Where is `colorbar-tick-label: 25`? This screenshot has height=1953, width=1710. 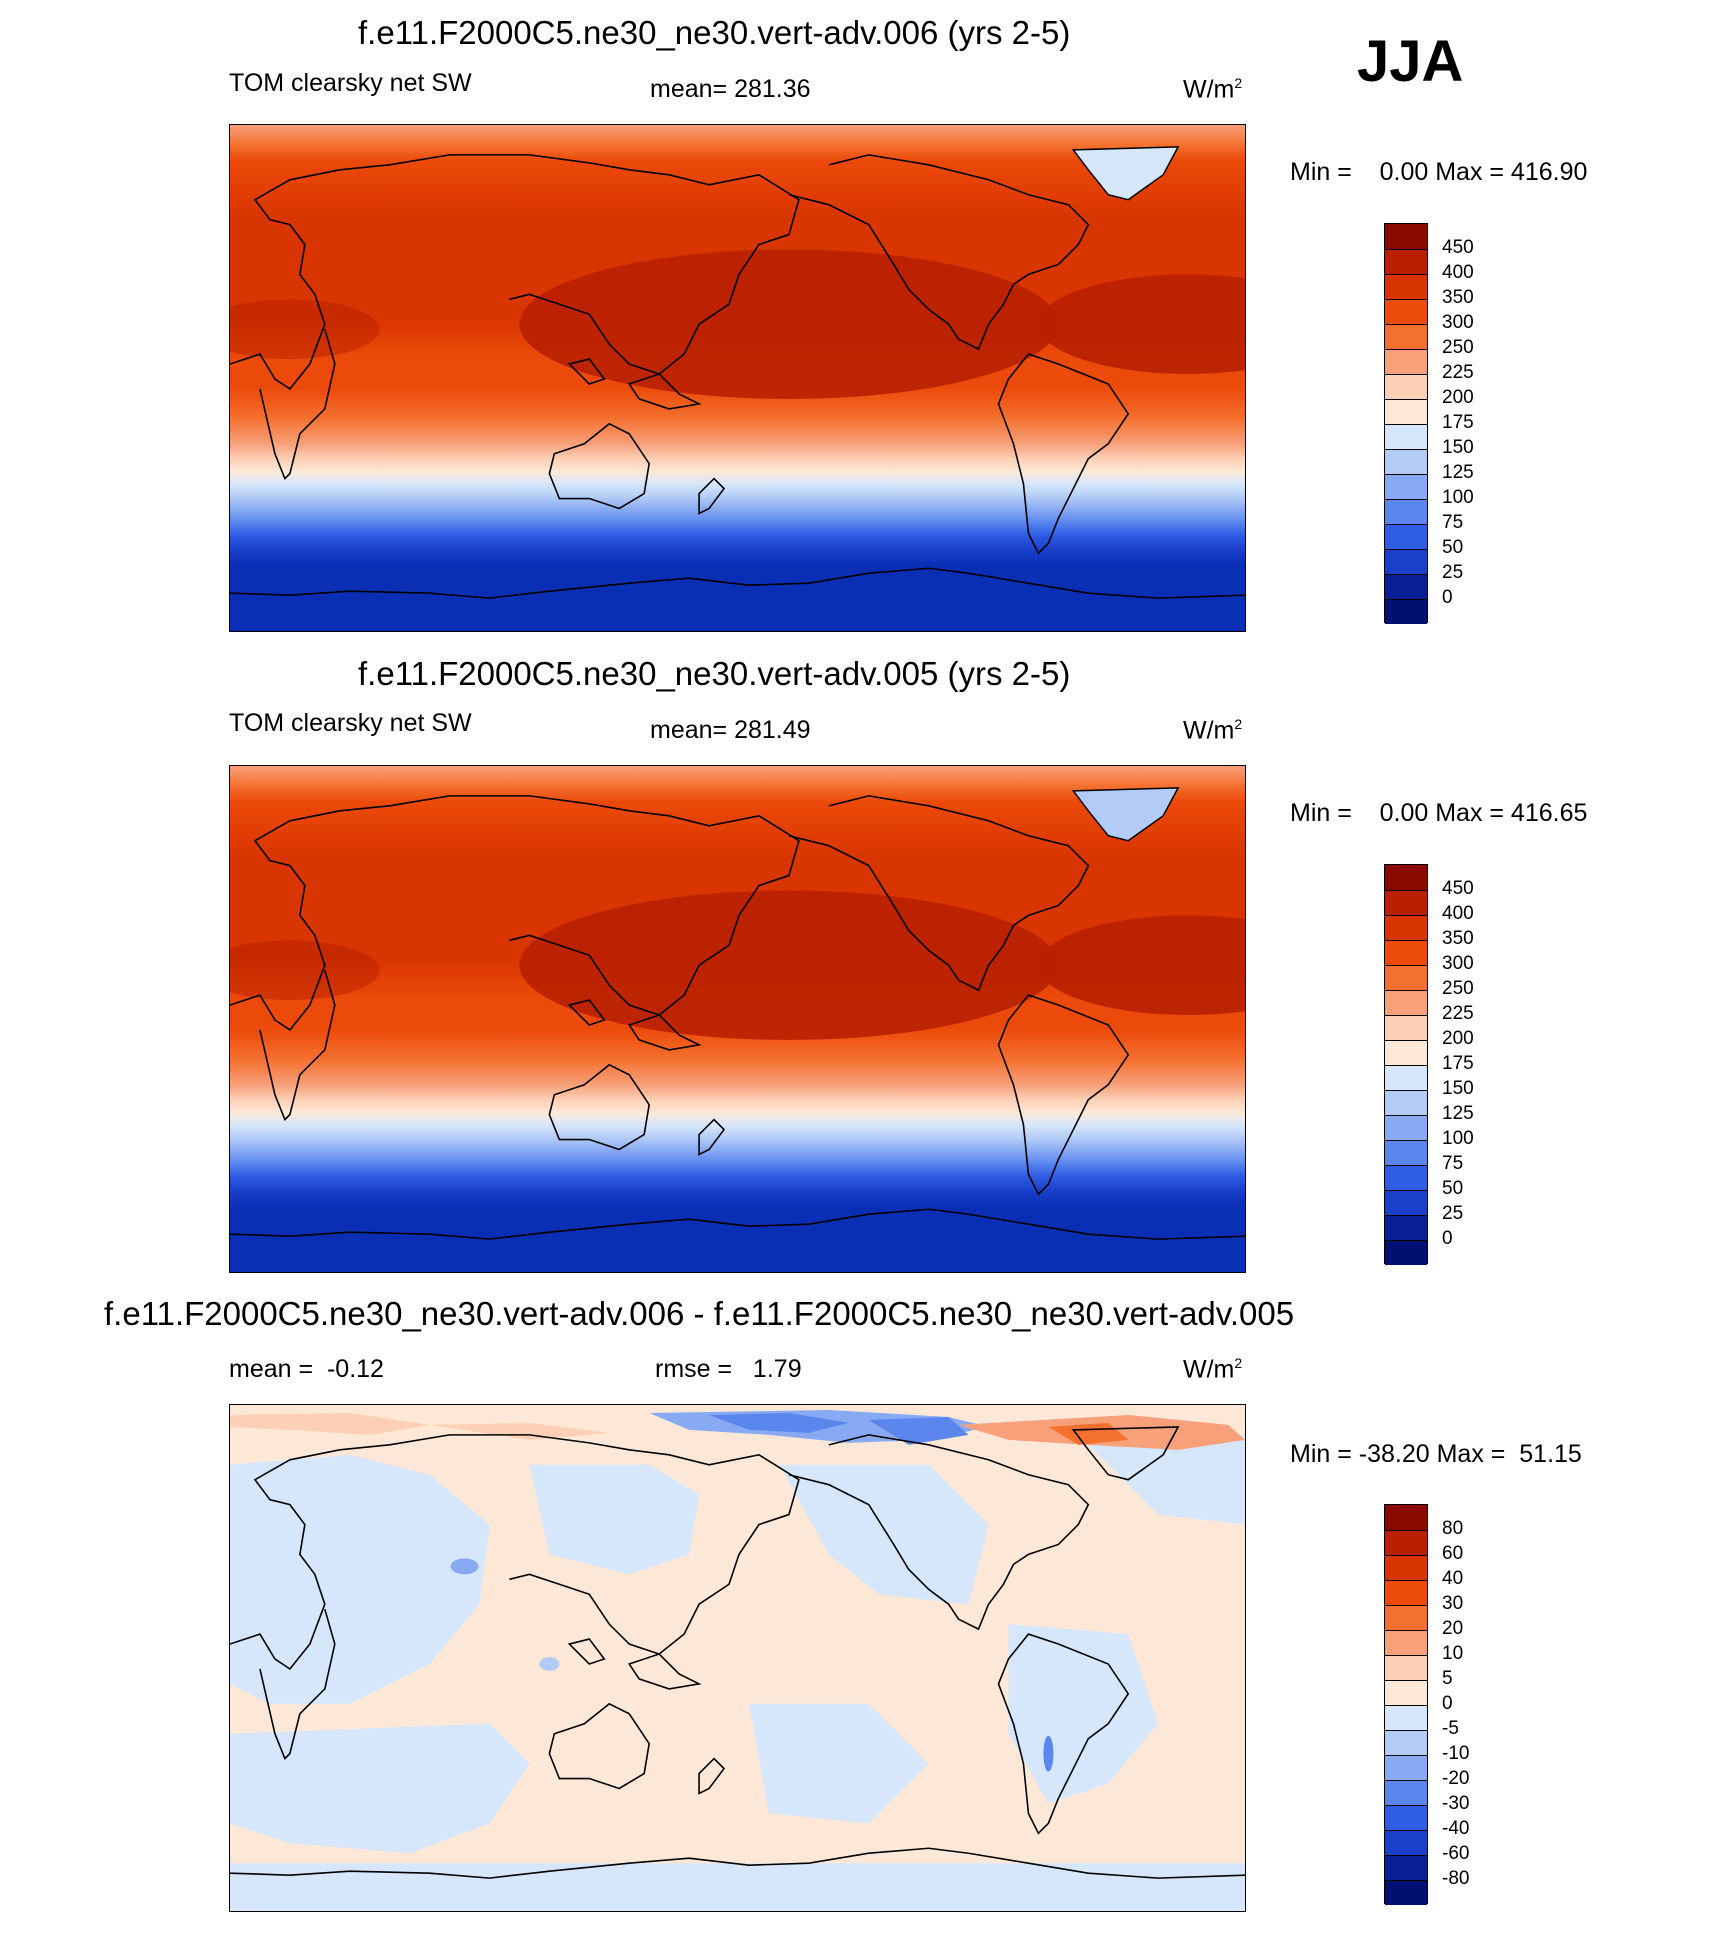 colorbar-tick-label: 25 is located at coordinates (1453, 1213).